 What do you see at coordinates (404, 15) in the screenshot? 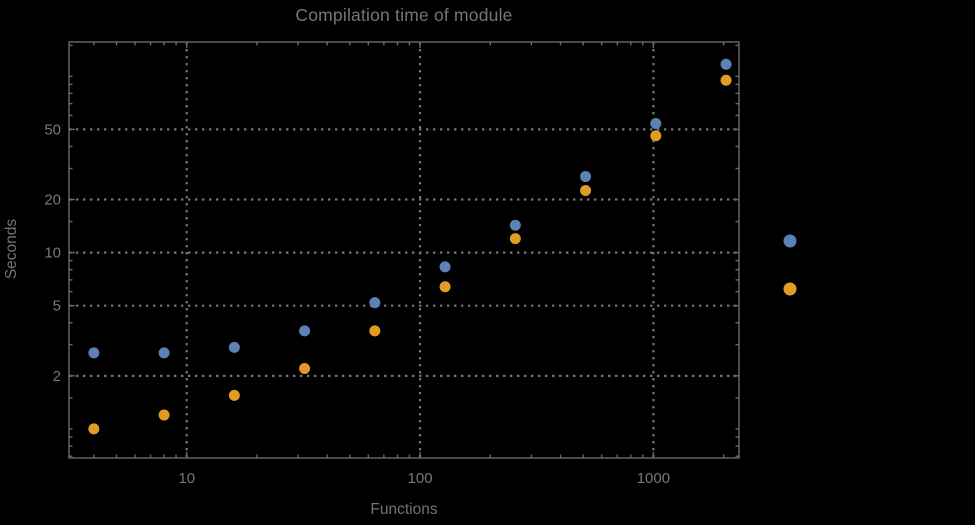
I see `chart-title: Compilation time of module` at bounding box center [404, 15].